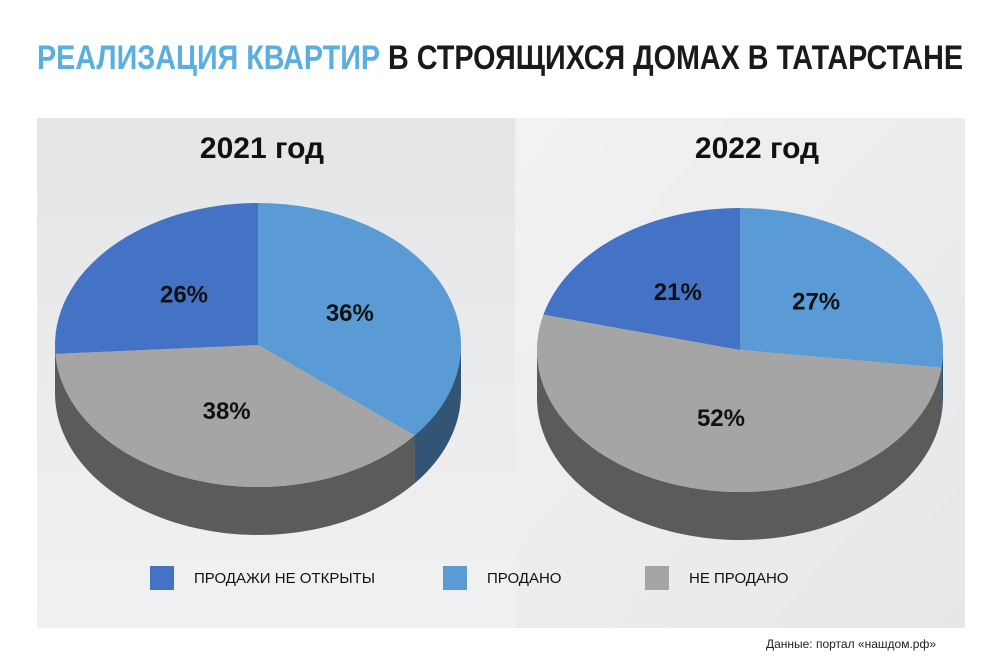 The height and width of the screenshot is (663, 989). Describe the element at coordinates (524, 578) in the screenshot. I see `legend-label: ПРОДАНО` at that location.